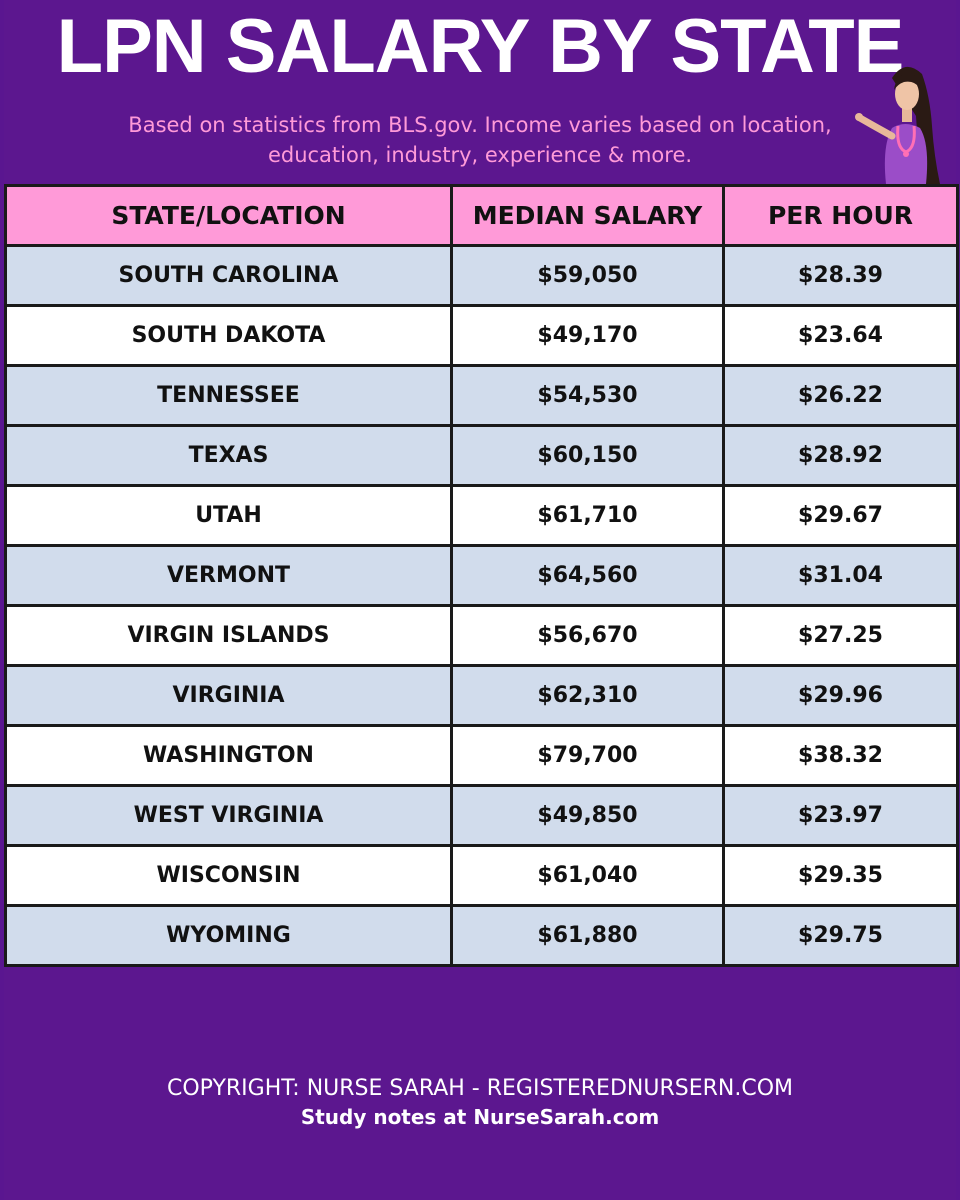  I want to click on column-header-state: STATE/LOCATION, so click(228, 215).